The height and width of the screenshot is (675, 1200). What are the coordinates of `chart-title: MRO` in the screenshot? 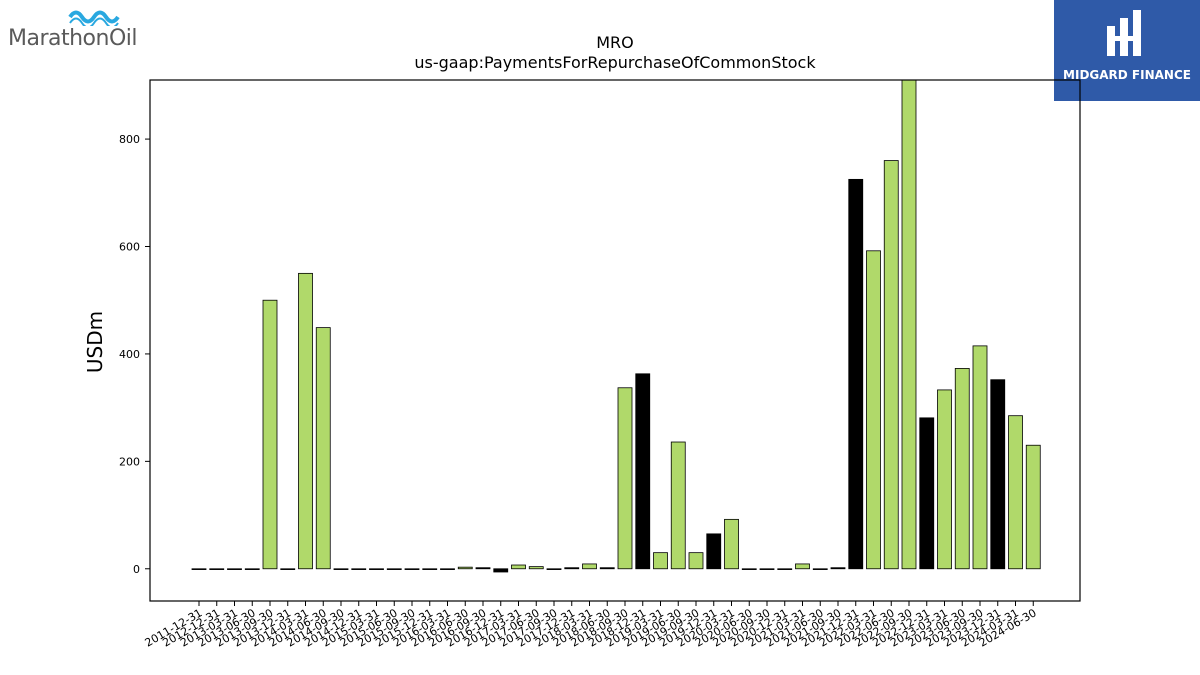 It's located at (615, 42).